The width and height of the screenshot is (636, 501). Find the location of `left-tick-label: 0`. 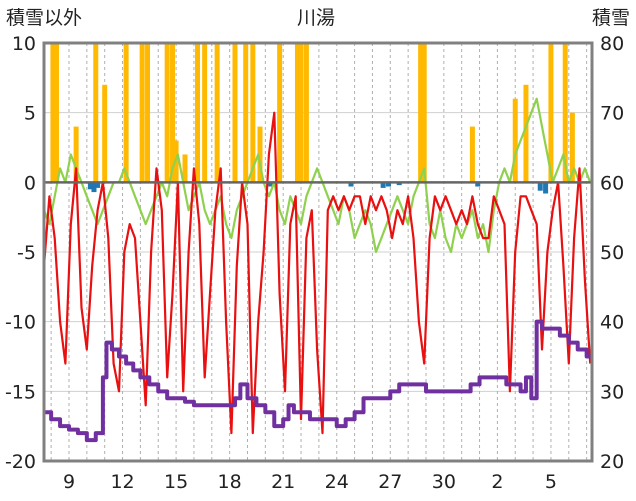

left-tick-label: 0 is located at coordinates (30, 183).